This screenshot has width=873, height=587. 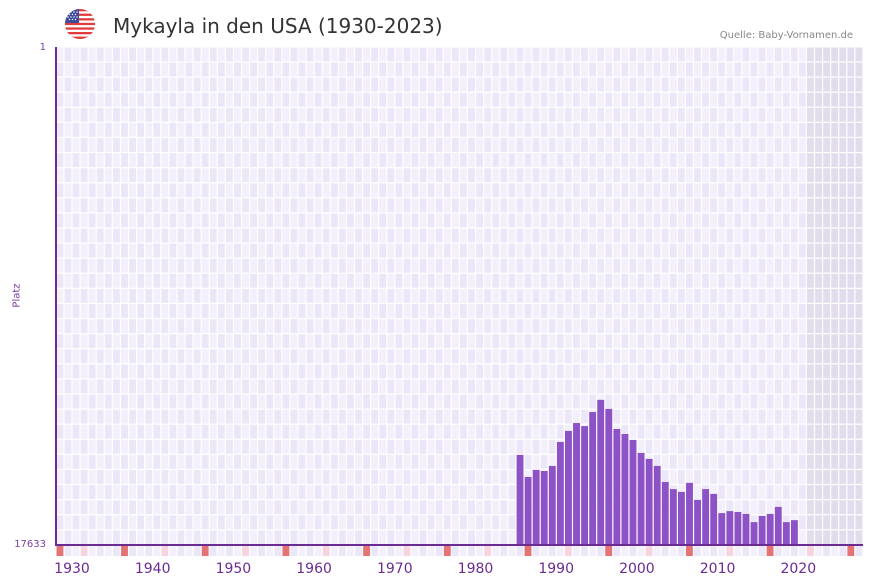 I want to click on bar-2016, so click(x=754, y=533).